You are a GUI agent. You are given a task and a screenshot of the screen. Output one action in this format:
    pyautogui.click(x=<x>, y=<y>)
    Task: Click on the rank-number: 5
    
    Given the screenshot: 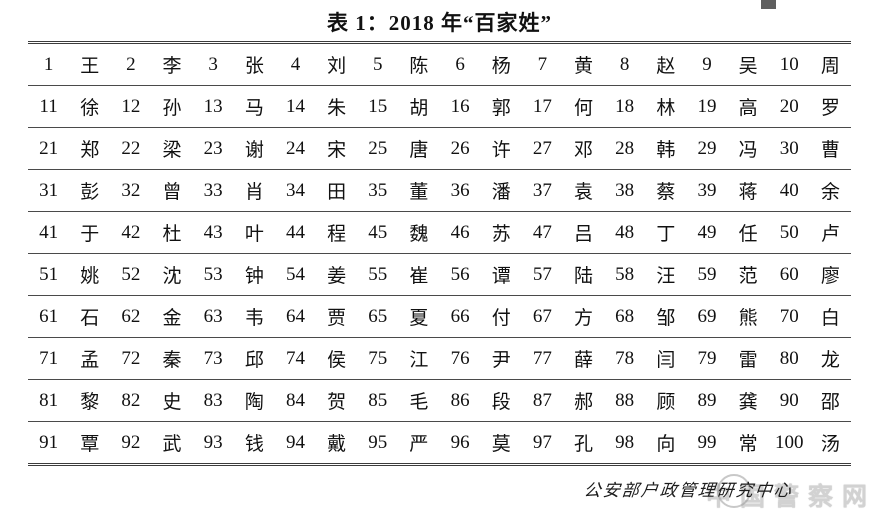 What is the action you would take?
    pyautogui.click(x=378, y=64)
    